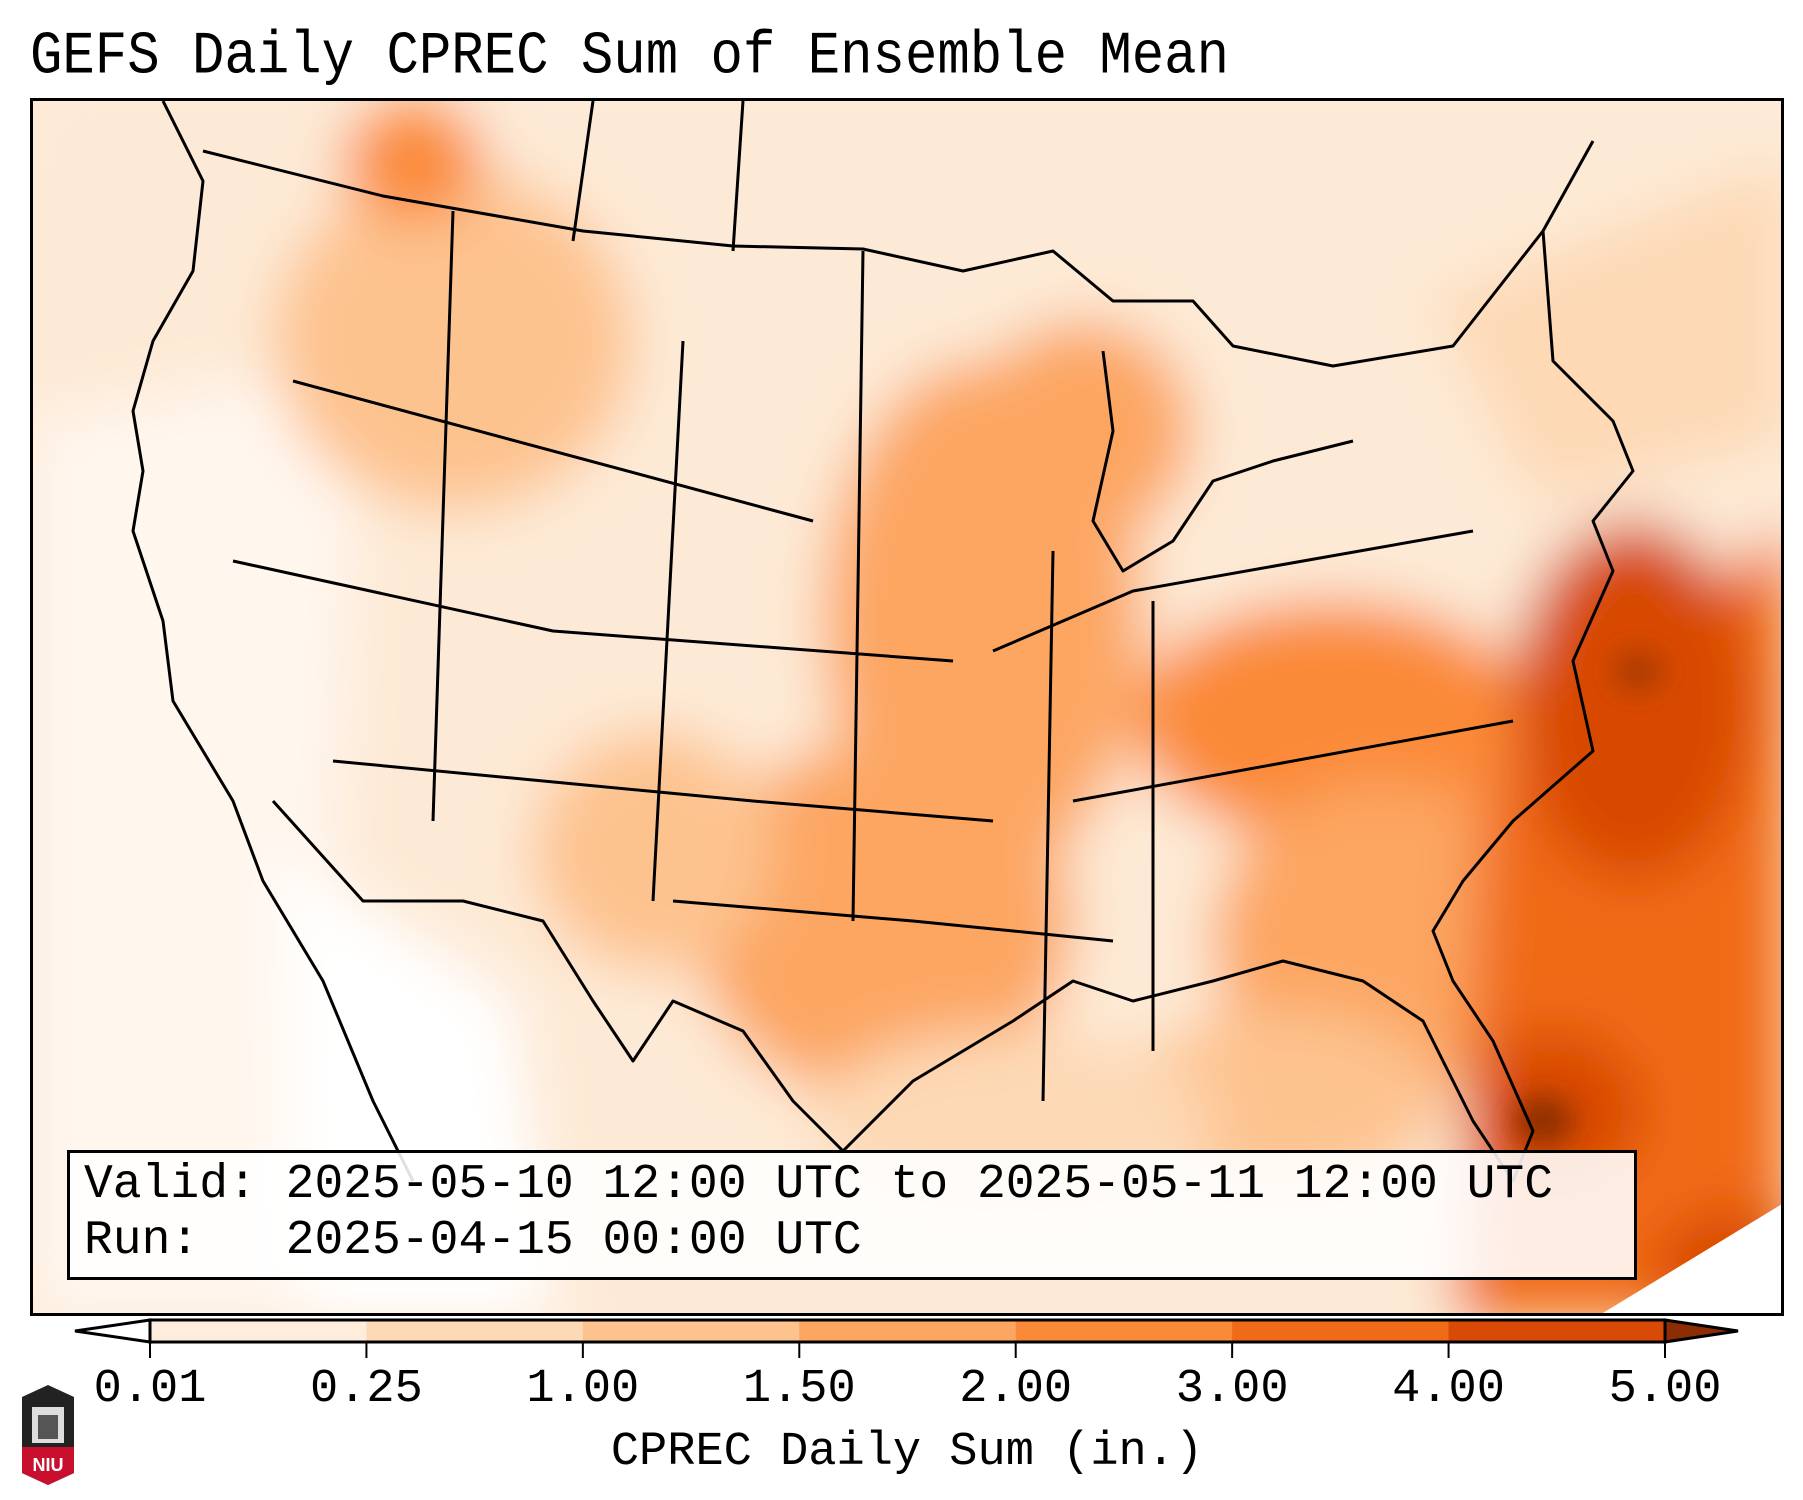  Describe the element at coordinates (113, 1331) in the screenshot. I see `colorbar-under-triangle` at that location.